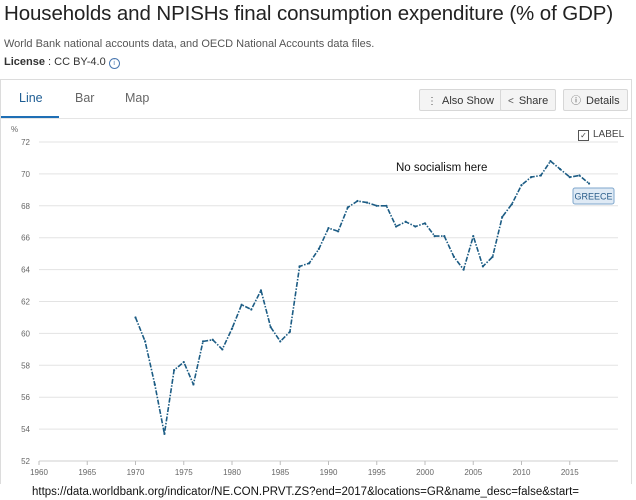  I want to click on x-tick-label: 2000, so click(425, 472).